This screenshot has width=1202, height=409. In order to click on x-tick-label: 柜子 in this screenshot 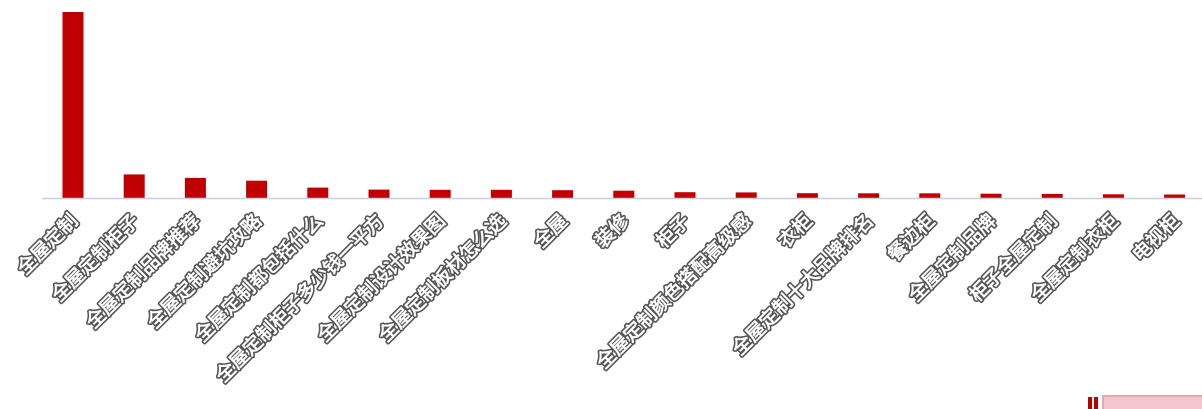, I will do `click(673, 231)`.